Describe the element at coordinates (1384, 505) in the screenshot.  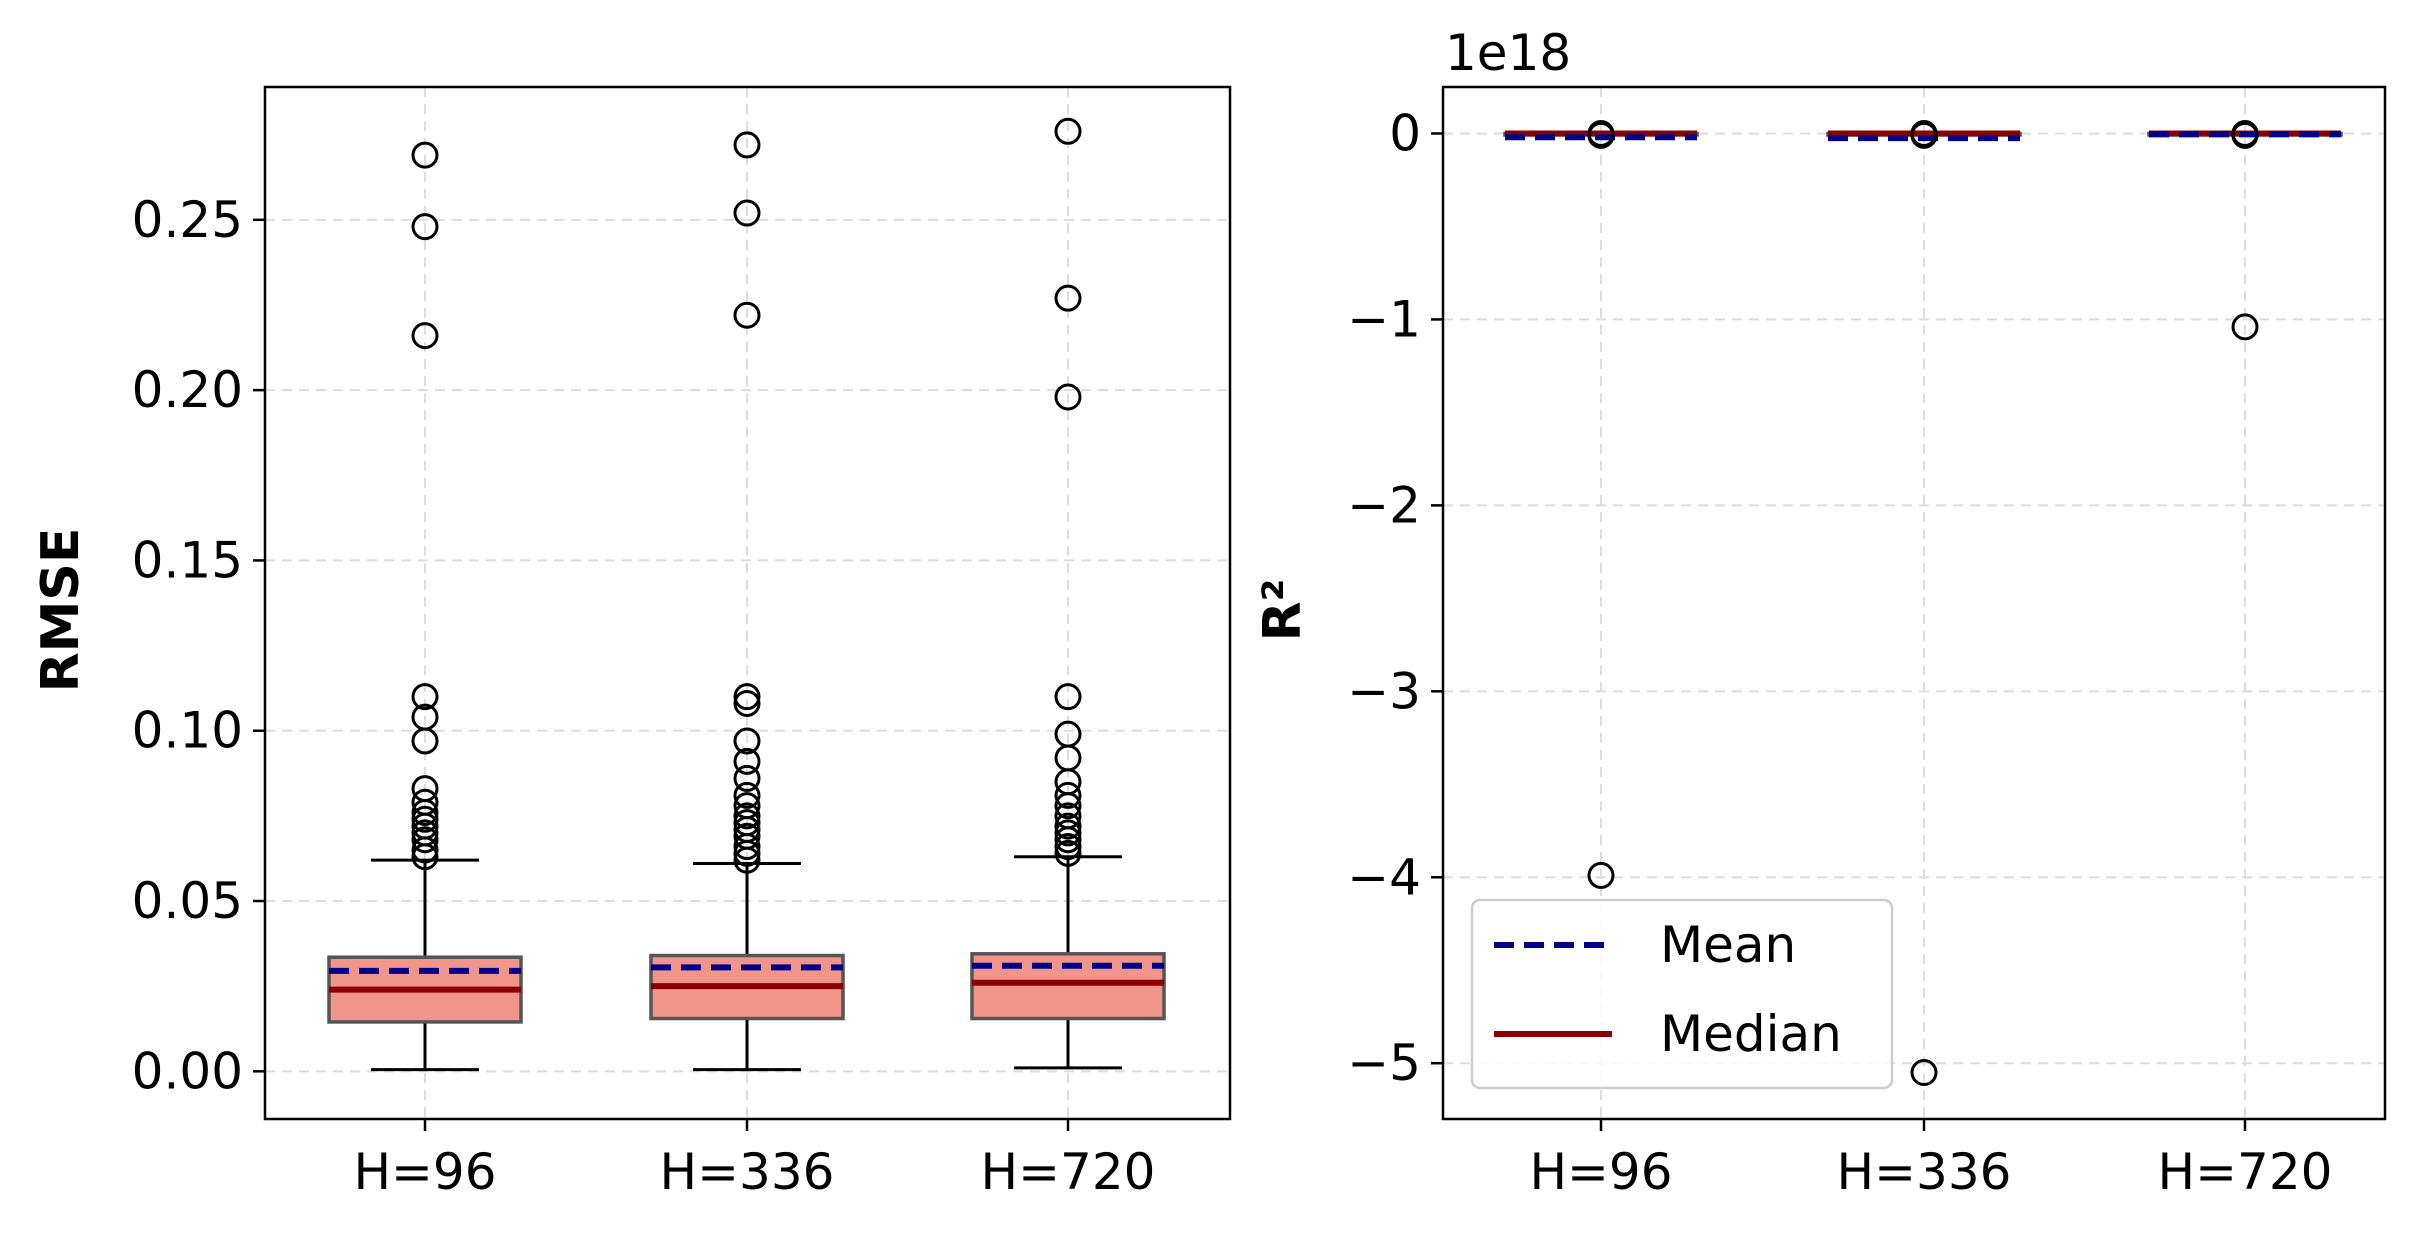
I see `r2-y-tick-label: −2` at that location.